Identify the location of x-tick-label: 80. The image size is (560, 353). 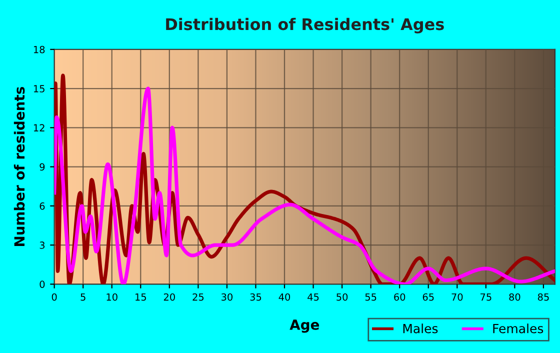
(514, 297).